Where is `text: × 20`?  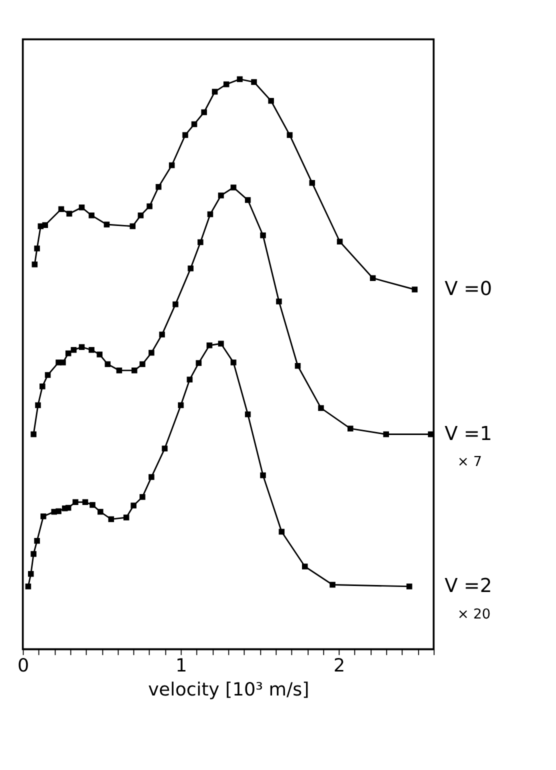
text: × 20 is located at coordinates (474, 614).